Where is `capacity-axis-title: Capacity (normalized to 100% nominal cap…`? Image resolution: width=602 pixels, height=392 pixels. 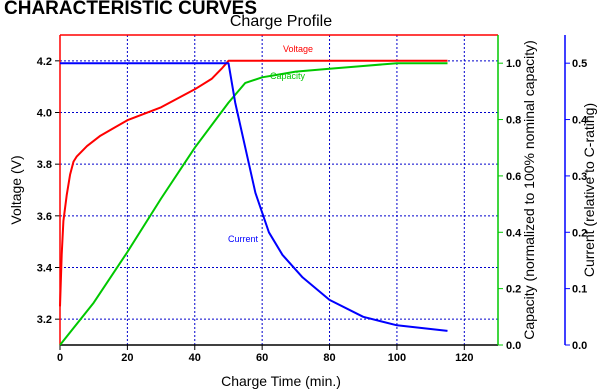
capacity-axis-title: Capacity (normalized to 100% nominal cap… is located at coordinates (529, 190).